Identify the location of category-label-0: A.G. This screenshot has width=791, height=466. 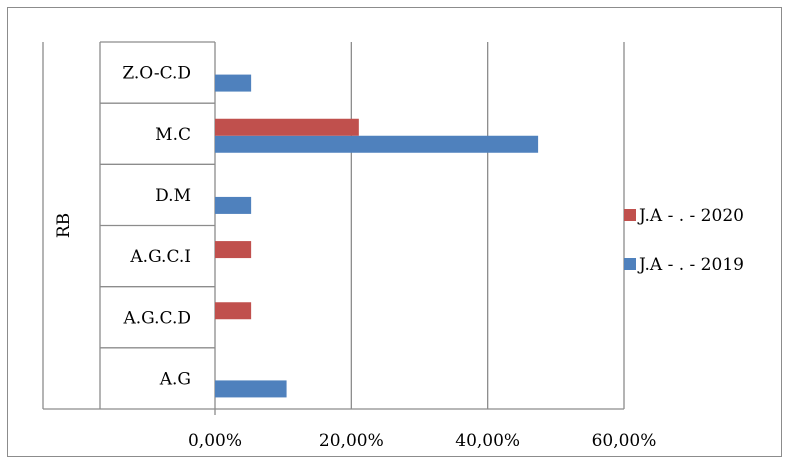
(175, 379).